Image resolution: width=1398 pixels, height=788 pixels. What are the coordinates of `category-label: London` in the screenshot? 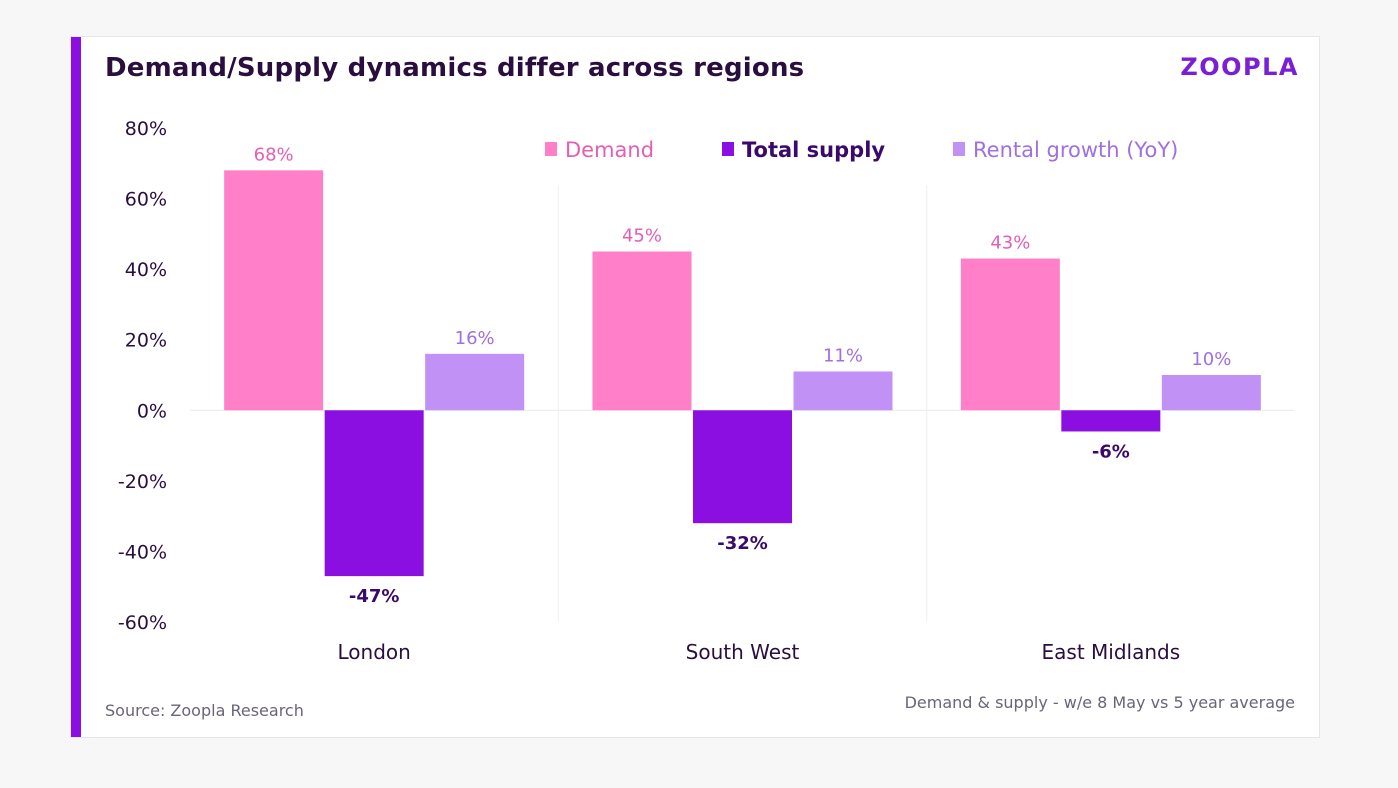 It's located at (374, 652).